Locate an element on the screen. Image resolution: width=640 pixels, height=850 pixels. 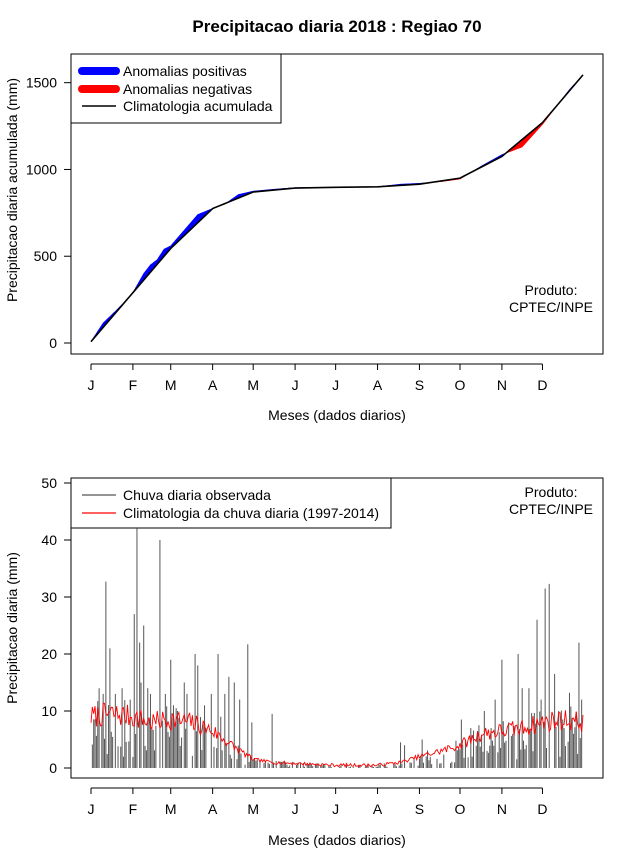
panel2-y-label: Precipitacao diaria (mm) is located at coordinates (12, 628).